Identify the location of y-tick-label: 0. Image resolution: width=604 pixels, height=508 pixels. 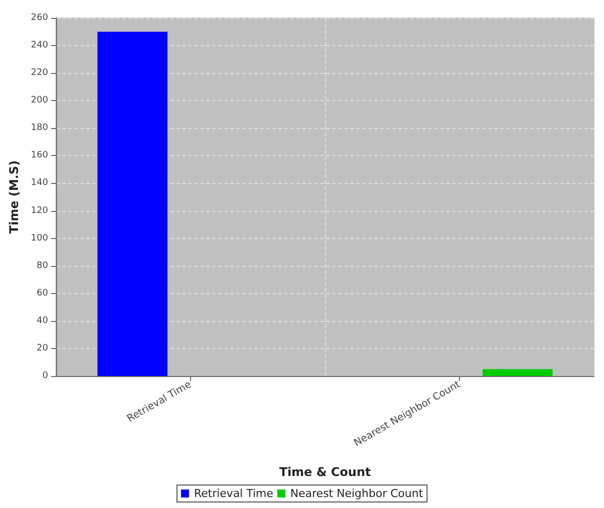
(45, 376).